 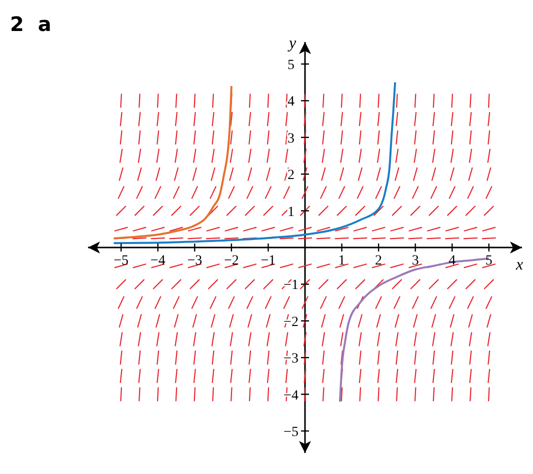 What do you see at coordinates (452, 261) in the screenshot?
I see `x-tick-label: 4` at bounding box center [452, 261].